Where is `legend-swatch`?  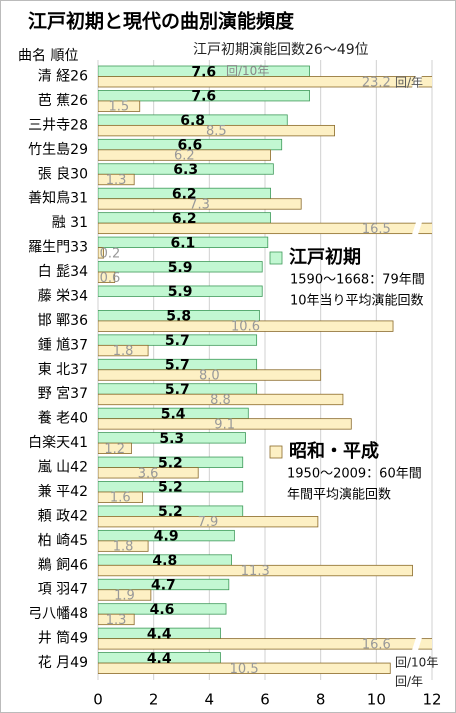
legend-swatch is located at coordinates (276, 452).